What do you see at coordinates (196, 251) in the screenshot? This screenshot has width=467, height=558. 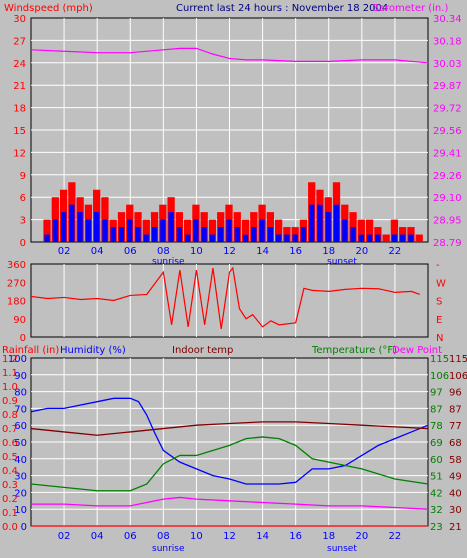 I see `hour-tick-label: 10` at bounding box center [196, 251].